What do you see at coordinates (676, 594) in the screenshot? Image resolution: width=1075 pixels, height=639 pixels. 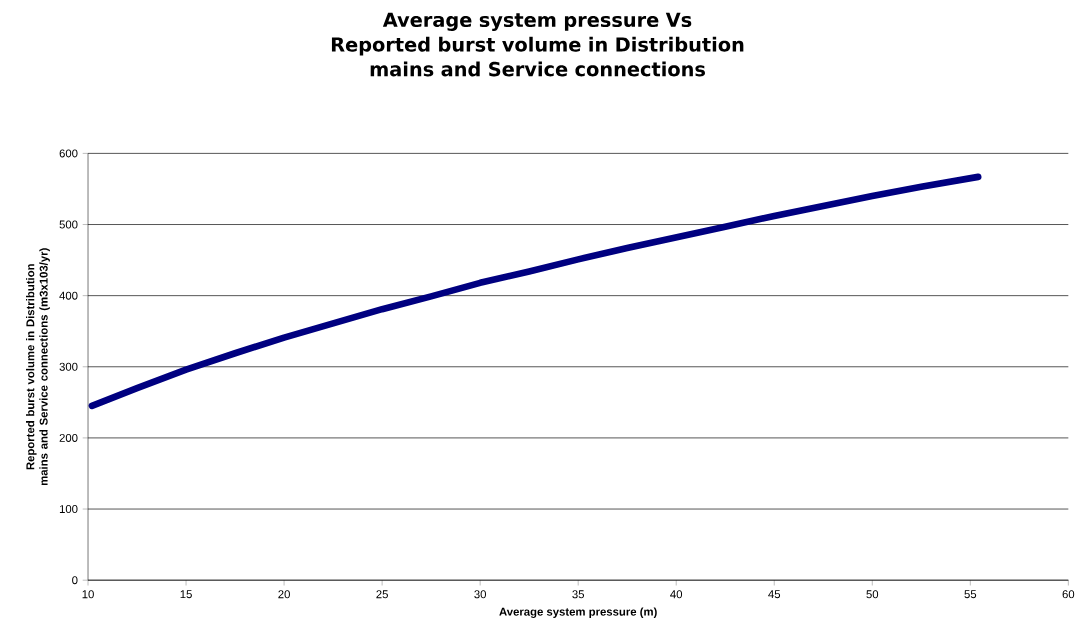 I see `x-tick-label: 40` at bounding box center [676, 594].